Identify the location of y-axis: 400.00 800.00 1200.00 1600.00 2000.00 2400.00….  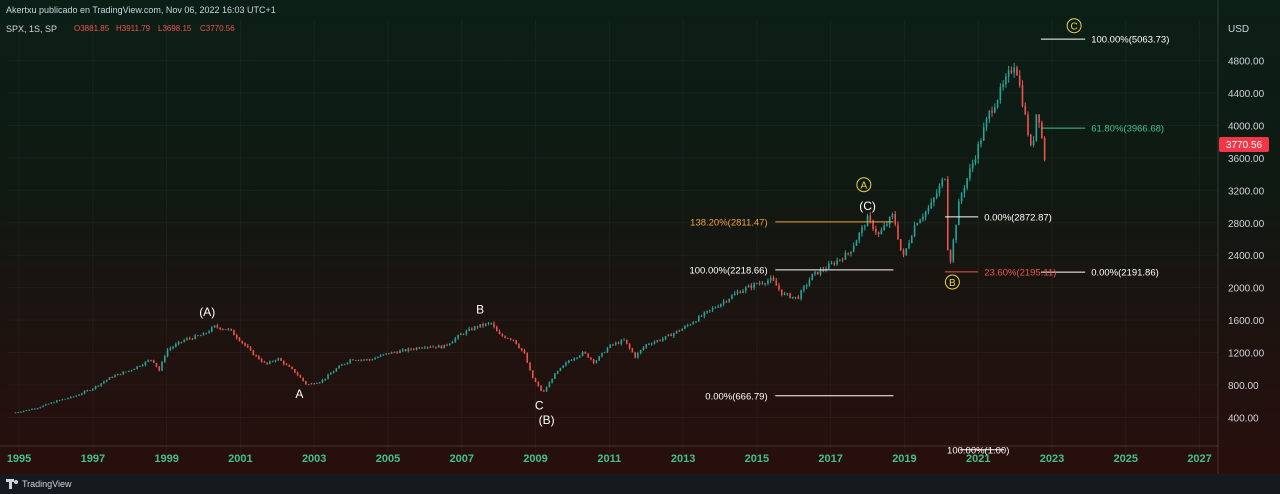
(1241, 237).